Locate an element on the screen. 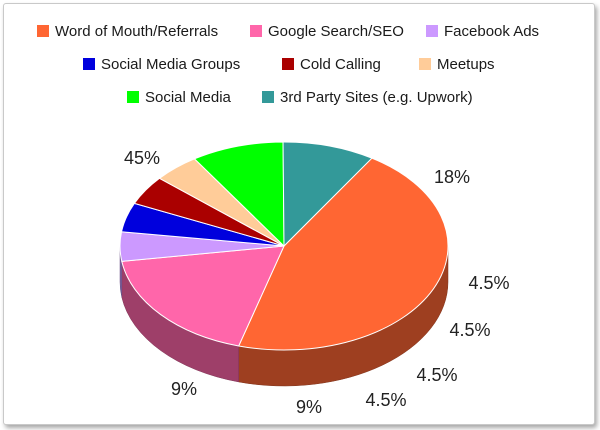 The width and height of the screenshot is (600, 430). legend-label: Social Media is located at coordinates (188, 97).